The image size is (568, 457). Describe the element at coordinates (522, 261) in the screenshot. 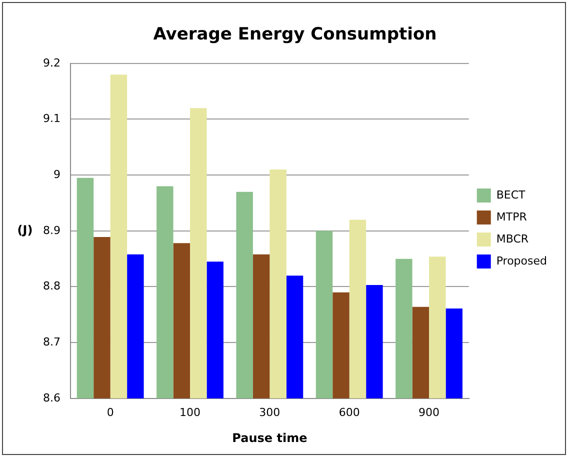

I see `legend-label: Proposed` at that location.